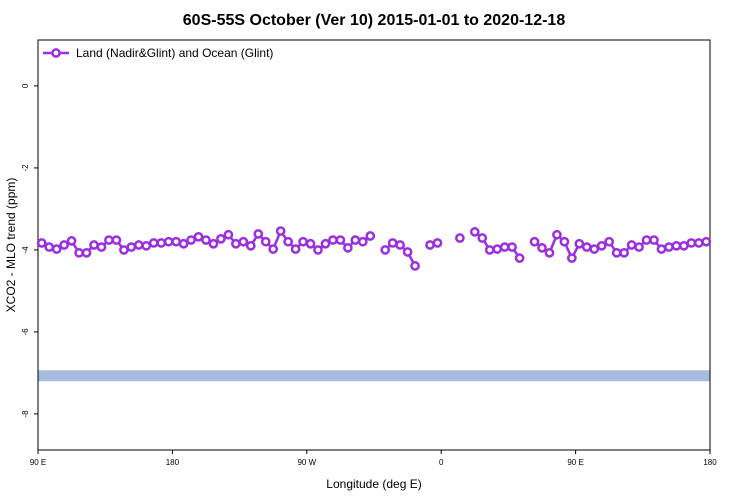 The image size is (750, 500). I want to click on y-tick-label: -8, so click(25, 414).